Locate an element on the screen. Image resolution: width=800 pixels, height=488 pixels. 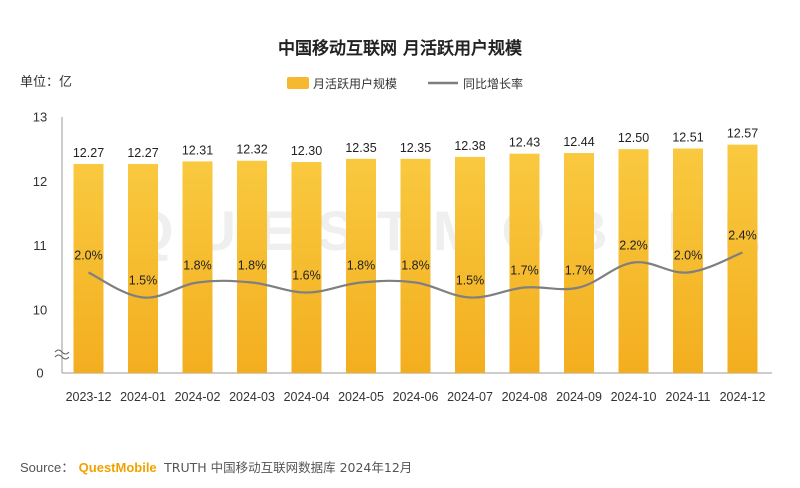
growth-rate-line is located at coordinates (415, 275).